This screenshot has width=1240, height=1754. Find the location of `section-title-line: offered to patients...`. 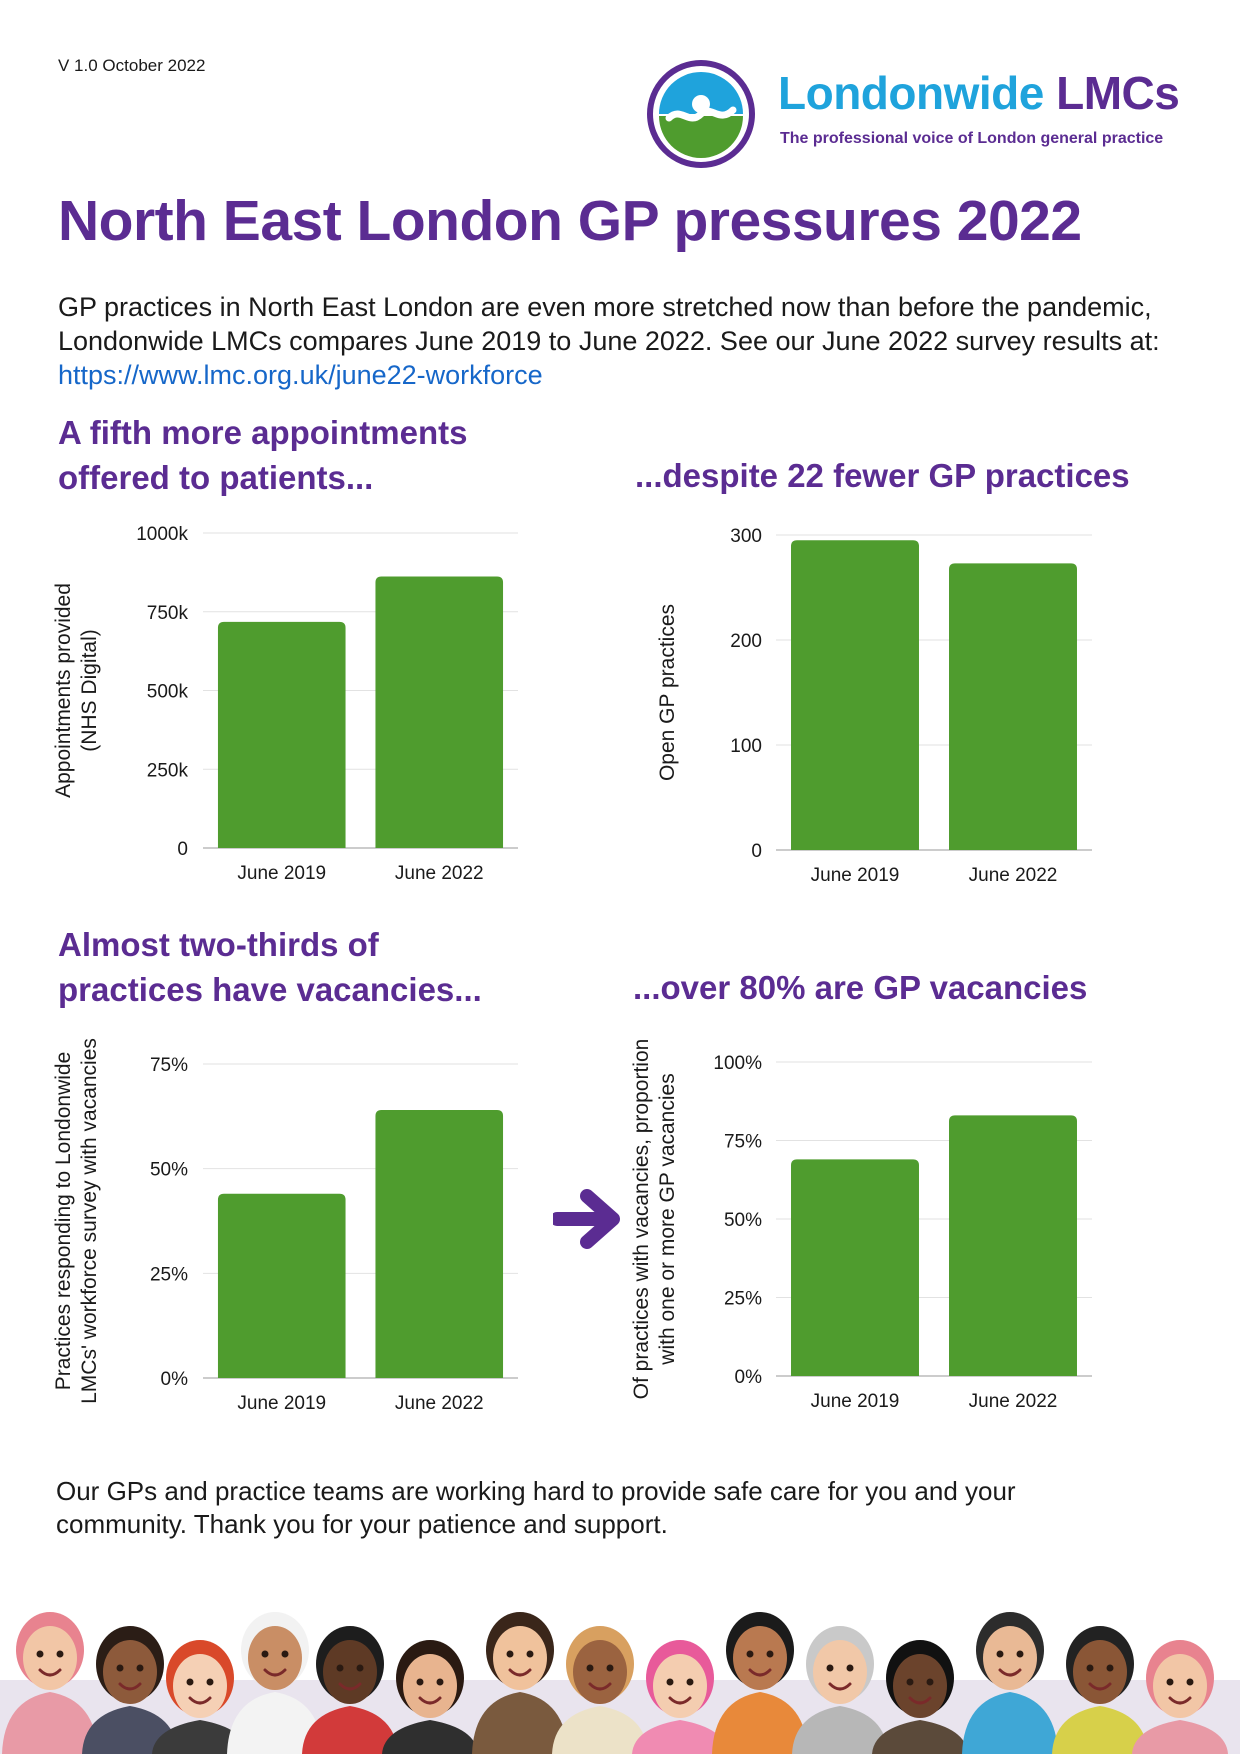

section-title-line: offered to patients... is located at coordinates (216, 477).